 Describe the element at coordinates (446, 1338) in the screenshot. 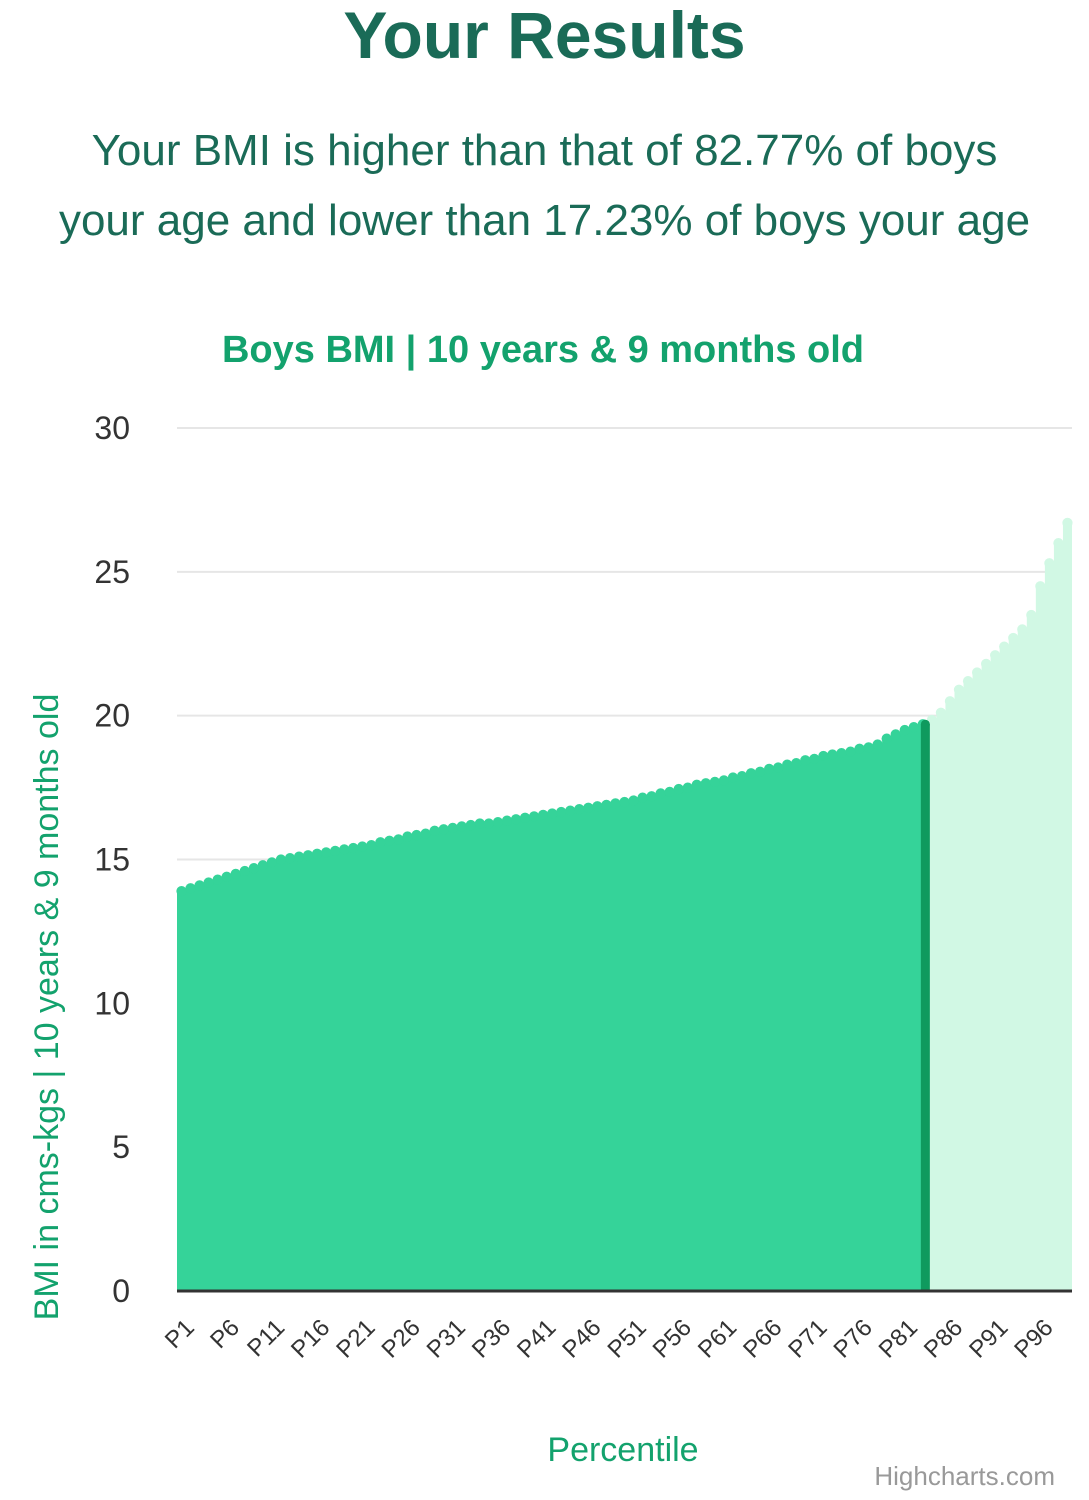

I see `x-tick-label: P31` at that location.